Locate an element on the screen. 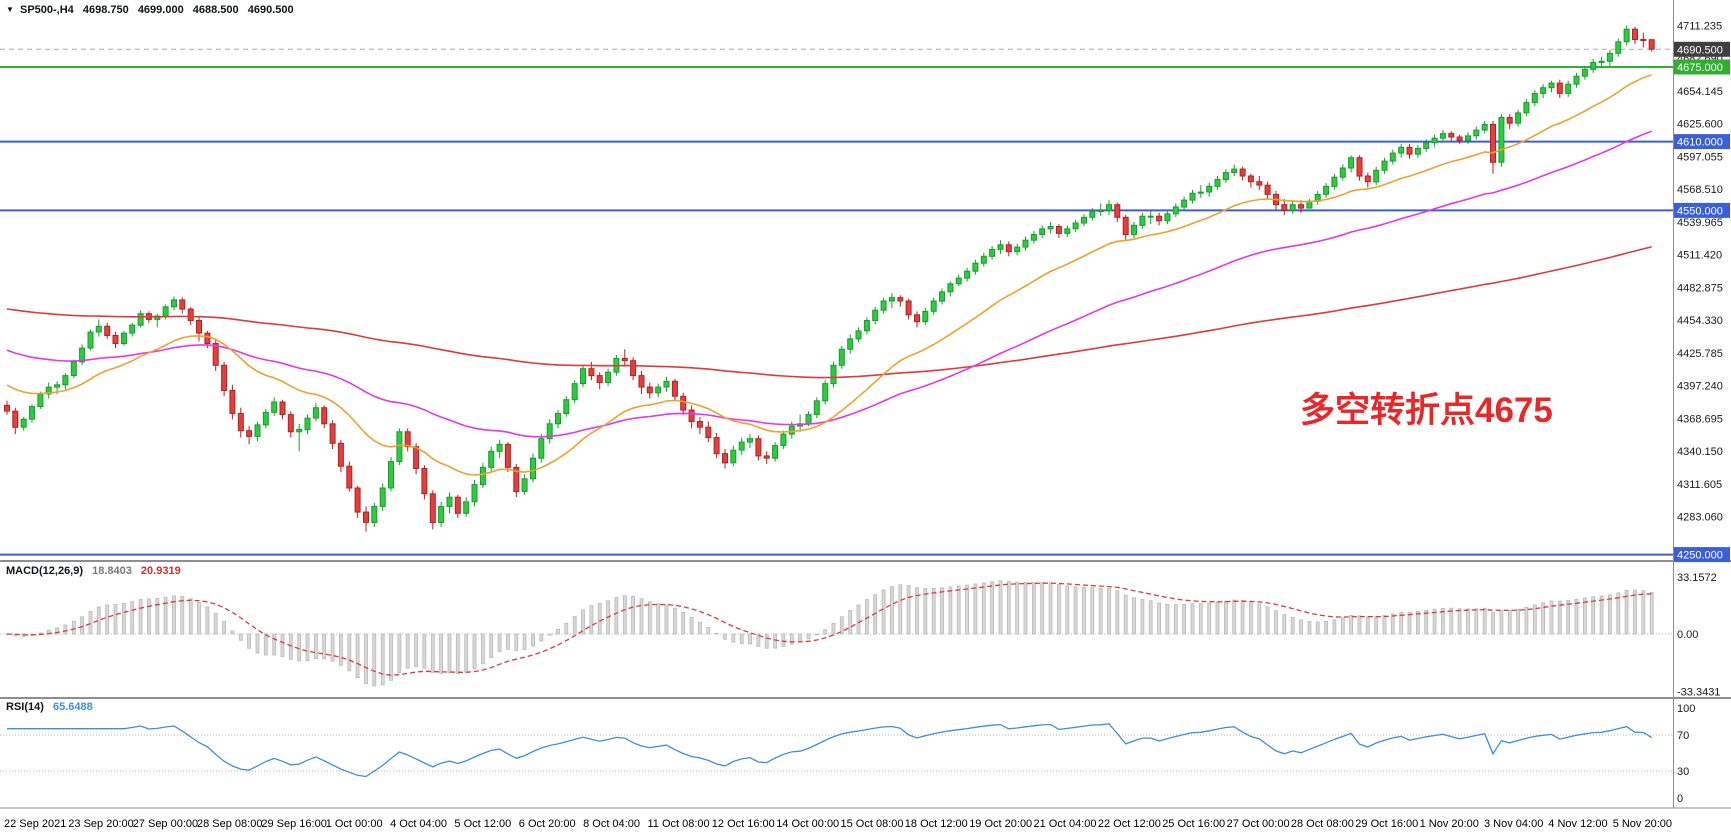 The width and height of the screenshot is (1731, 838). svg-text: 29 Oct 16:00 is located at coordinates (1386, 824).